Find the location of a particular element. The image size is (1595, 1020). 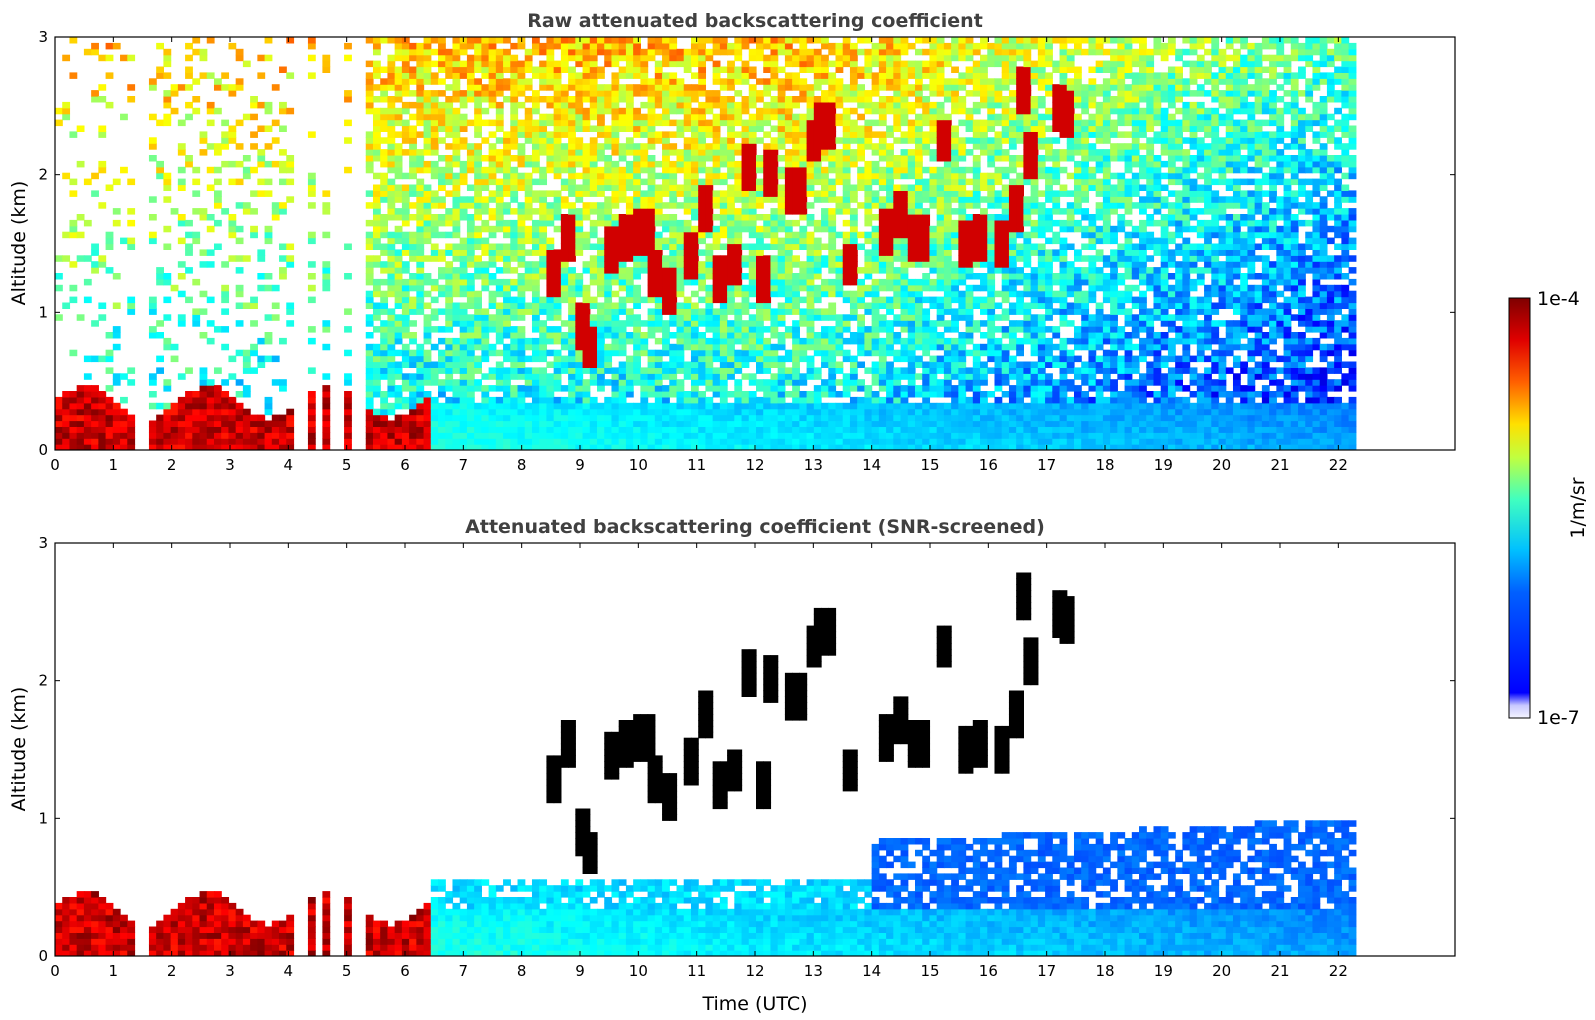

colorbar-min-label: 1e-7 is located at coordinates (1558, 718).